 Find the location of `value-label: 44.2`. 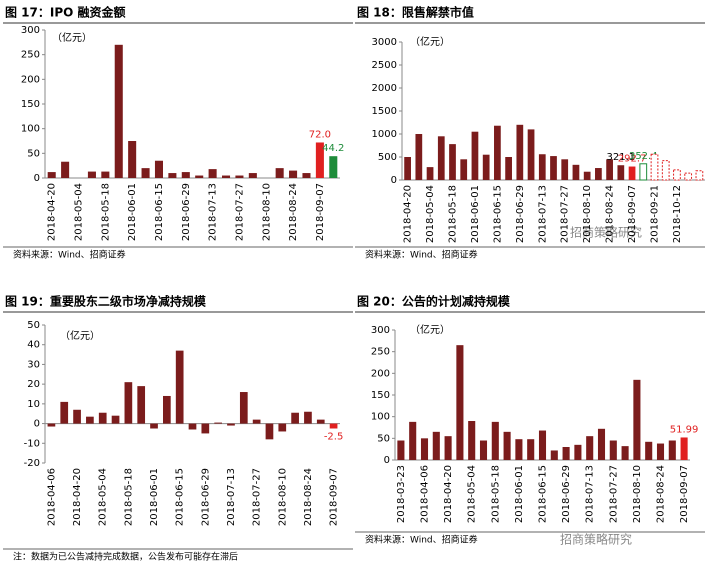

value-label: 44.2 is located at coordinates (333, 148).